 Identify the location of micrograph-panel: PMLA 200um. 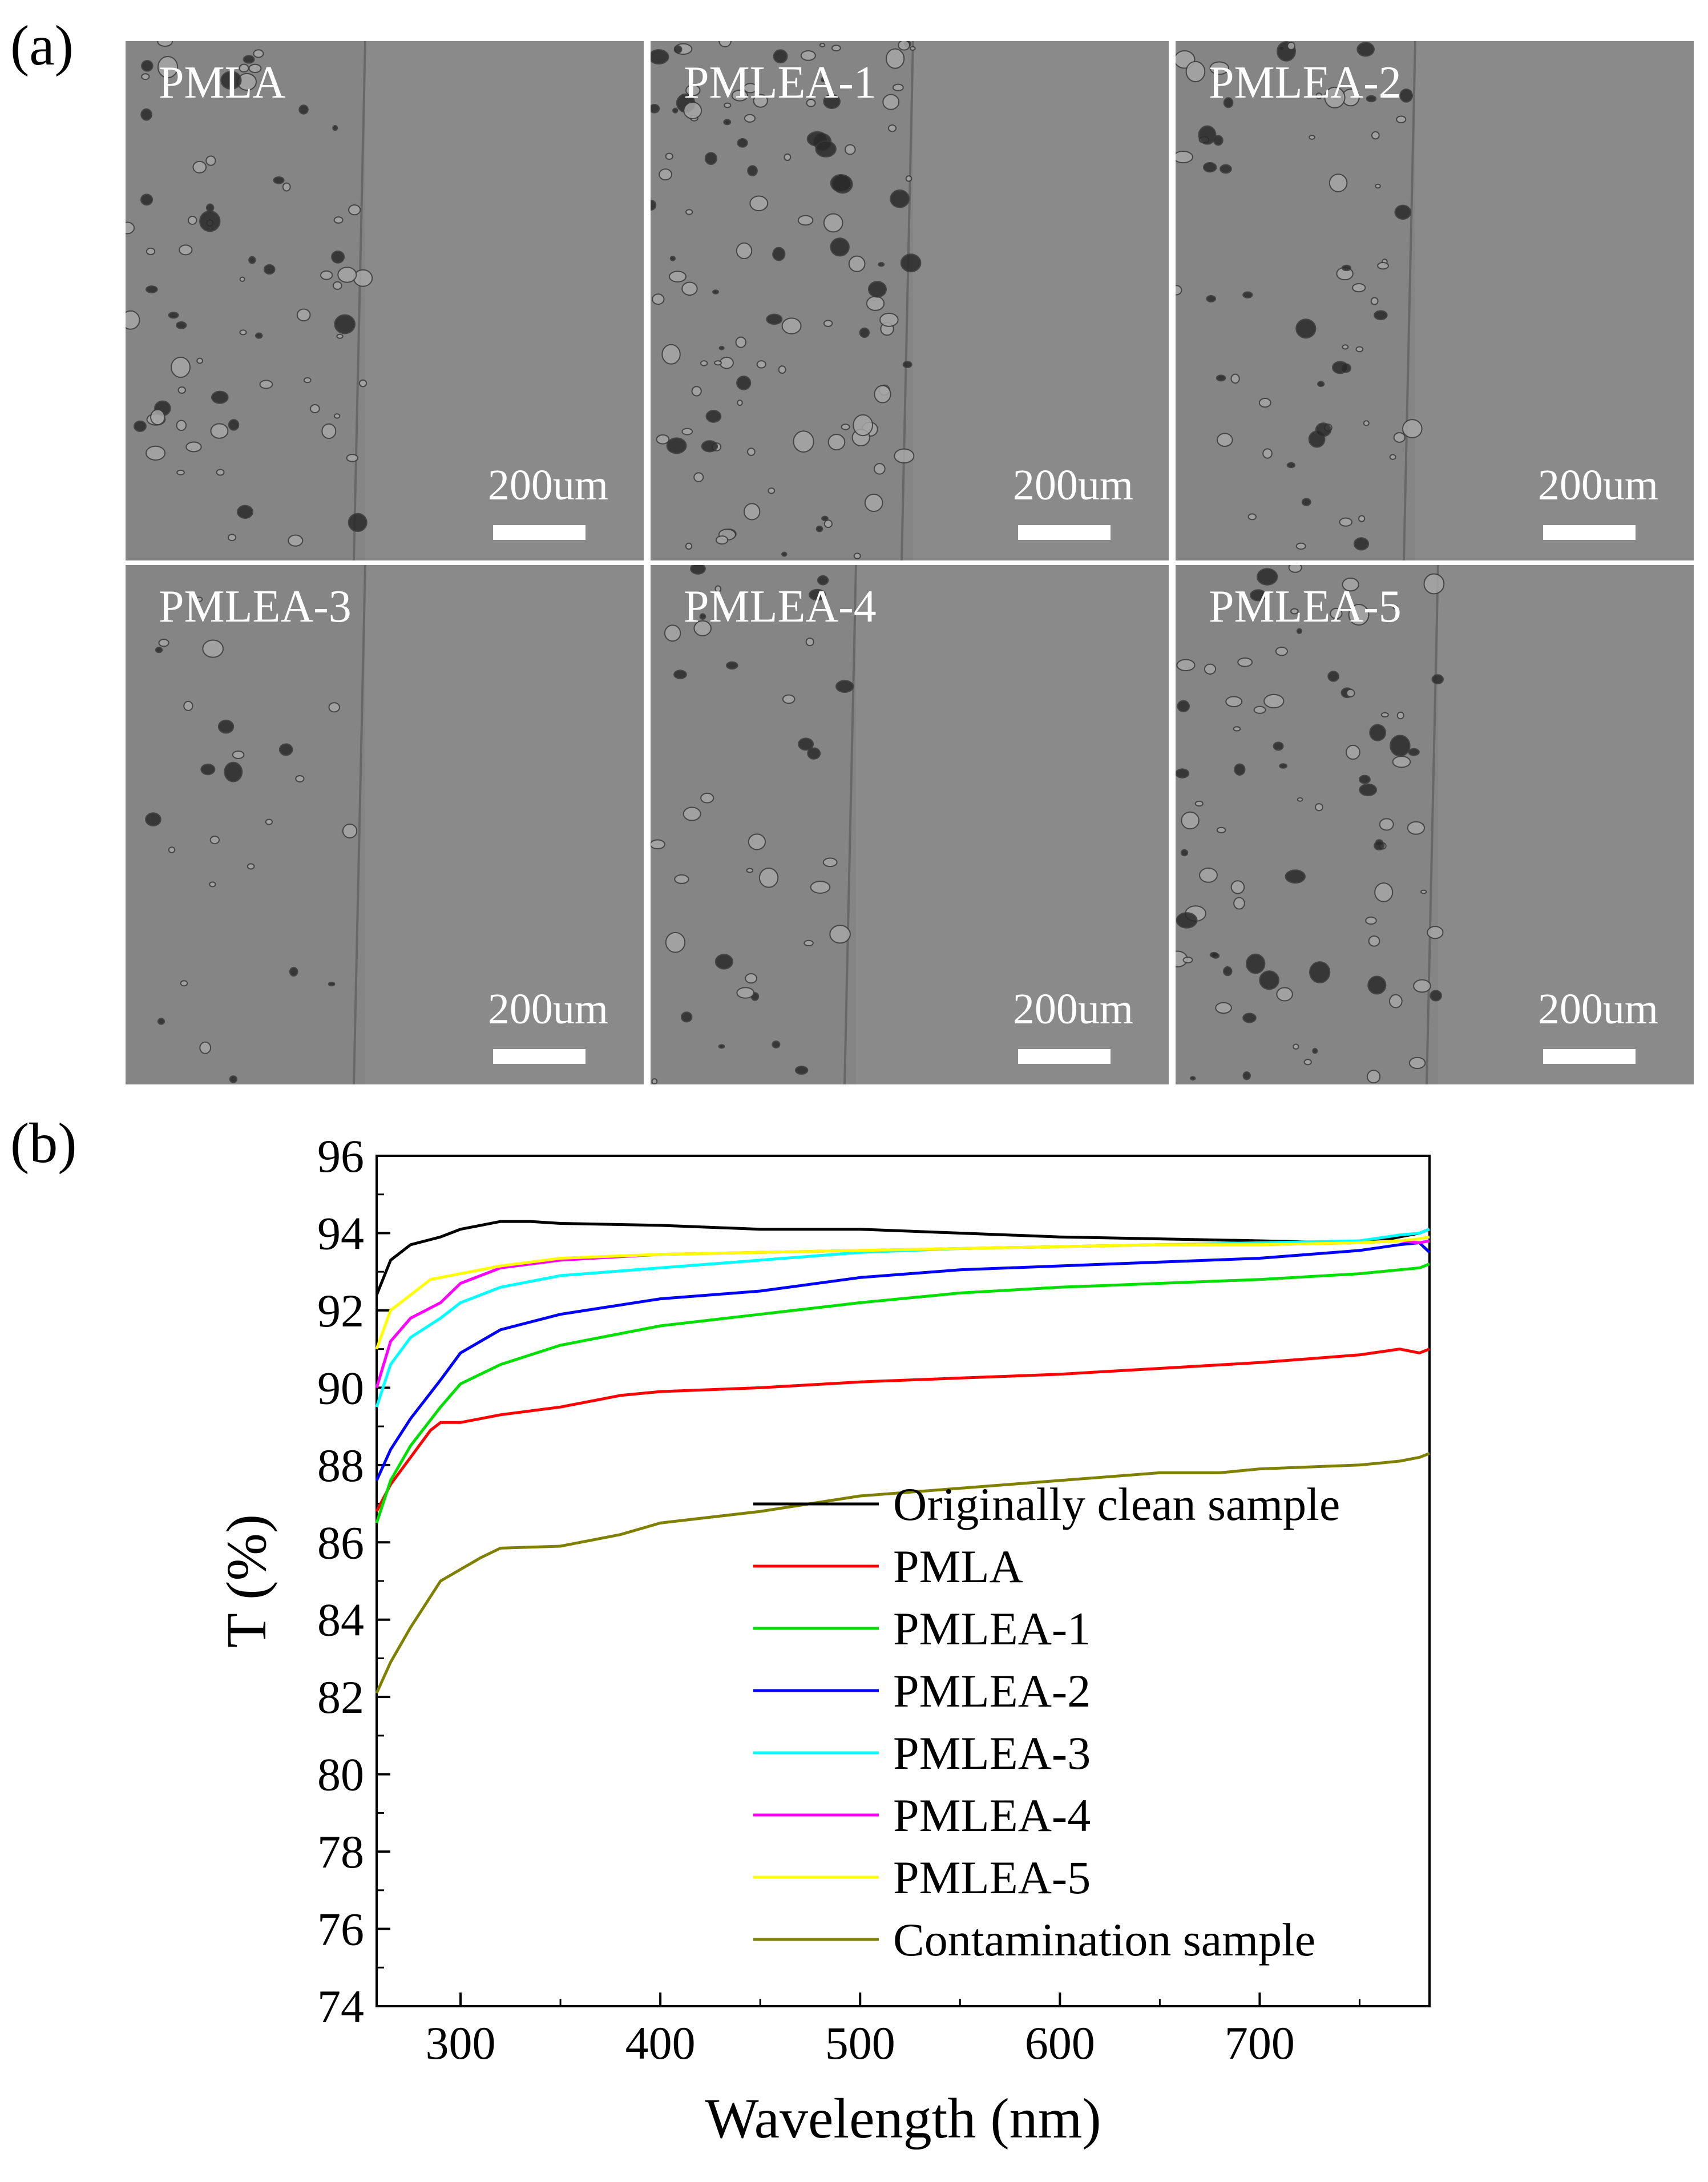
(385, 300).